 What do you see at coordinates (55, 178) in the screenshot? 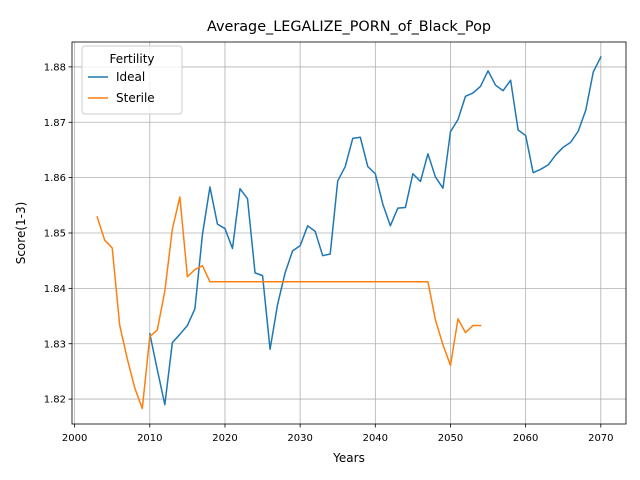
I see `y-tick-label: 1.86` at bounding box center [55, 178].